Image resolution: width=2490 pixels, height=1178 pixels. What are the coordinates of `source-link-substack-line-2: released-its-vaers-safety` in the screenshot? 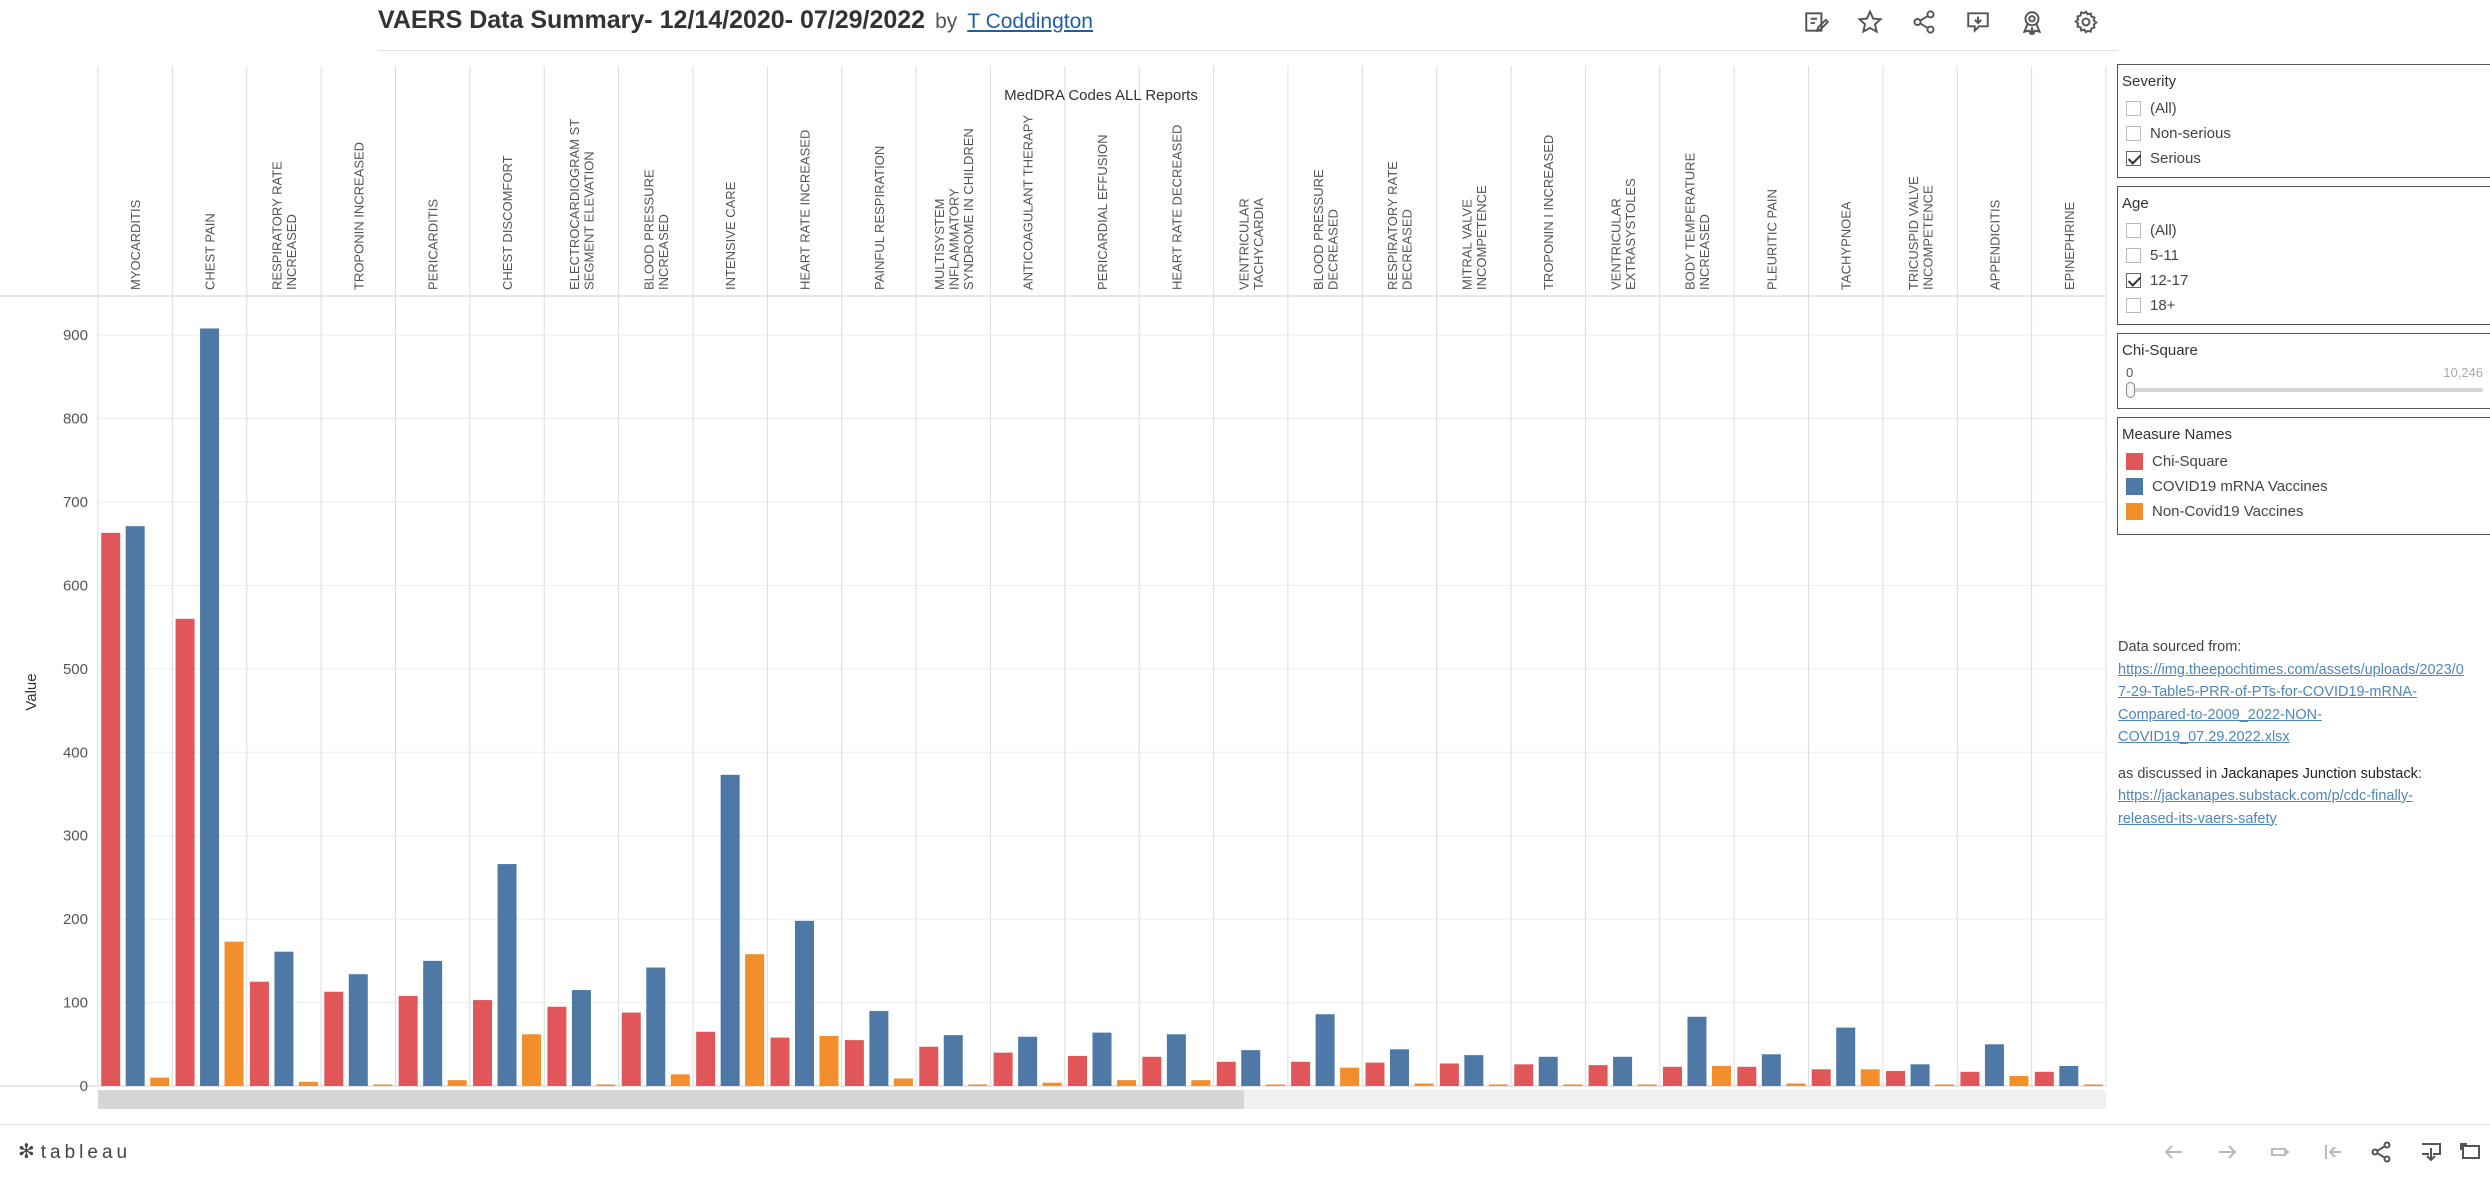 It's located at (2197, 818).